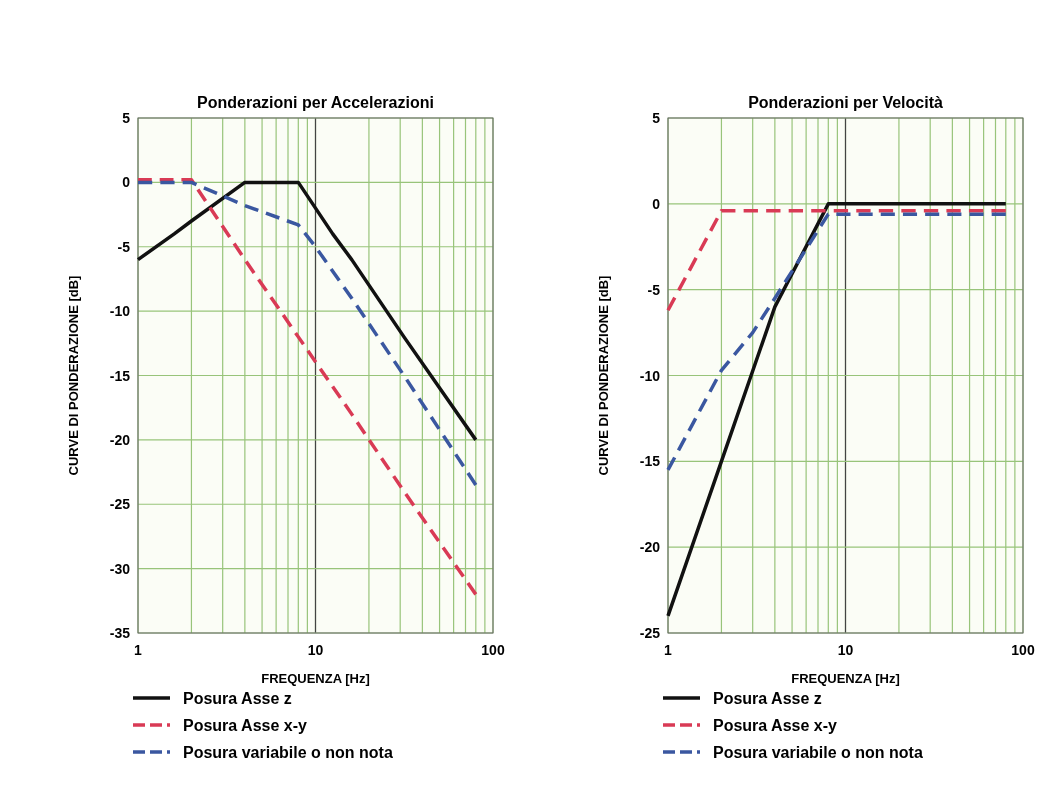 The image size is (1058, 797). What do you see at coordinates (315, 102) in the screenshot?
I see `chart-title: Ponderazioni per Accelerazioni` at bounding box center [315, 102].